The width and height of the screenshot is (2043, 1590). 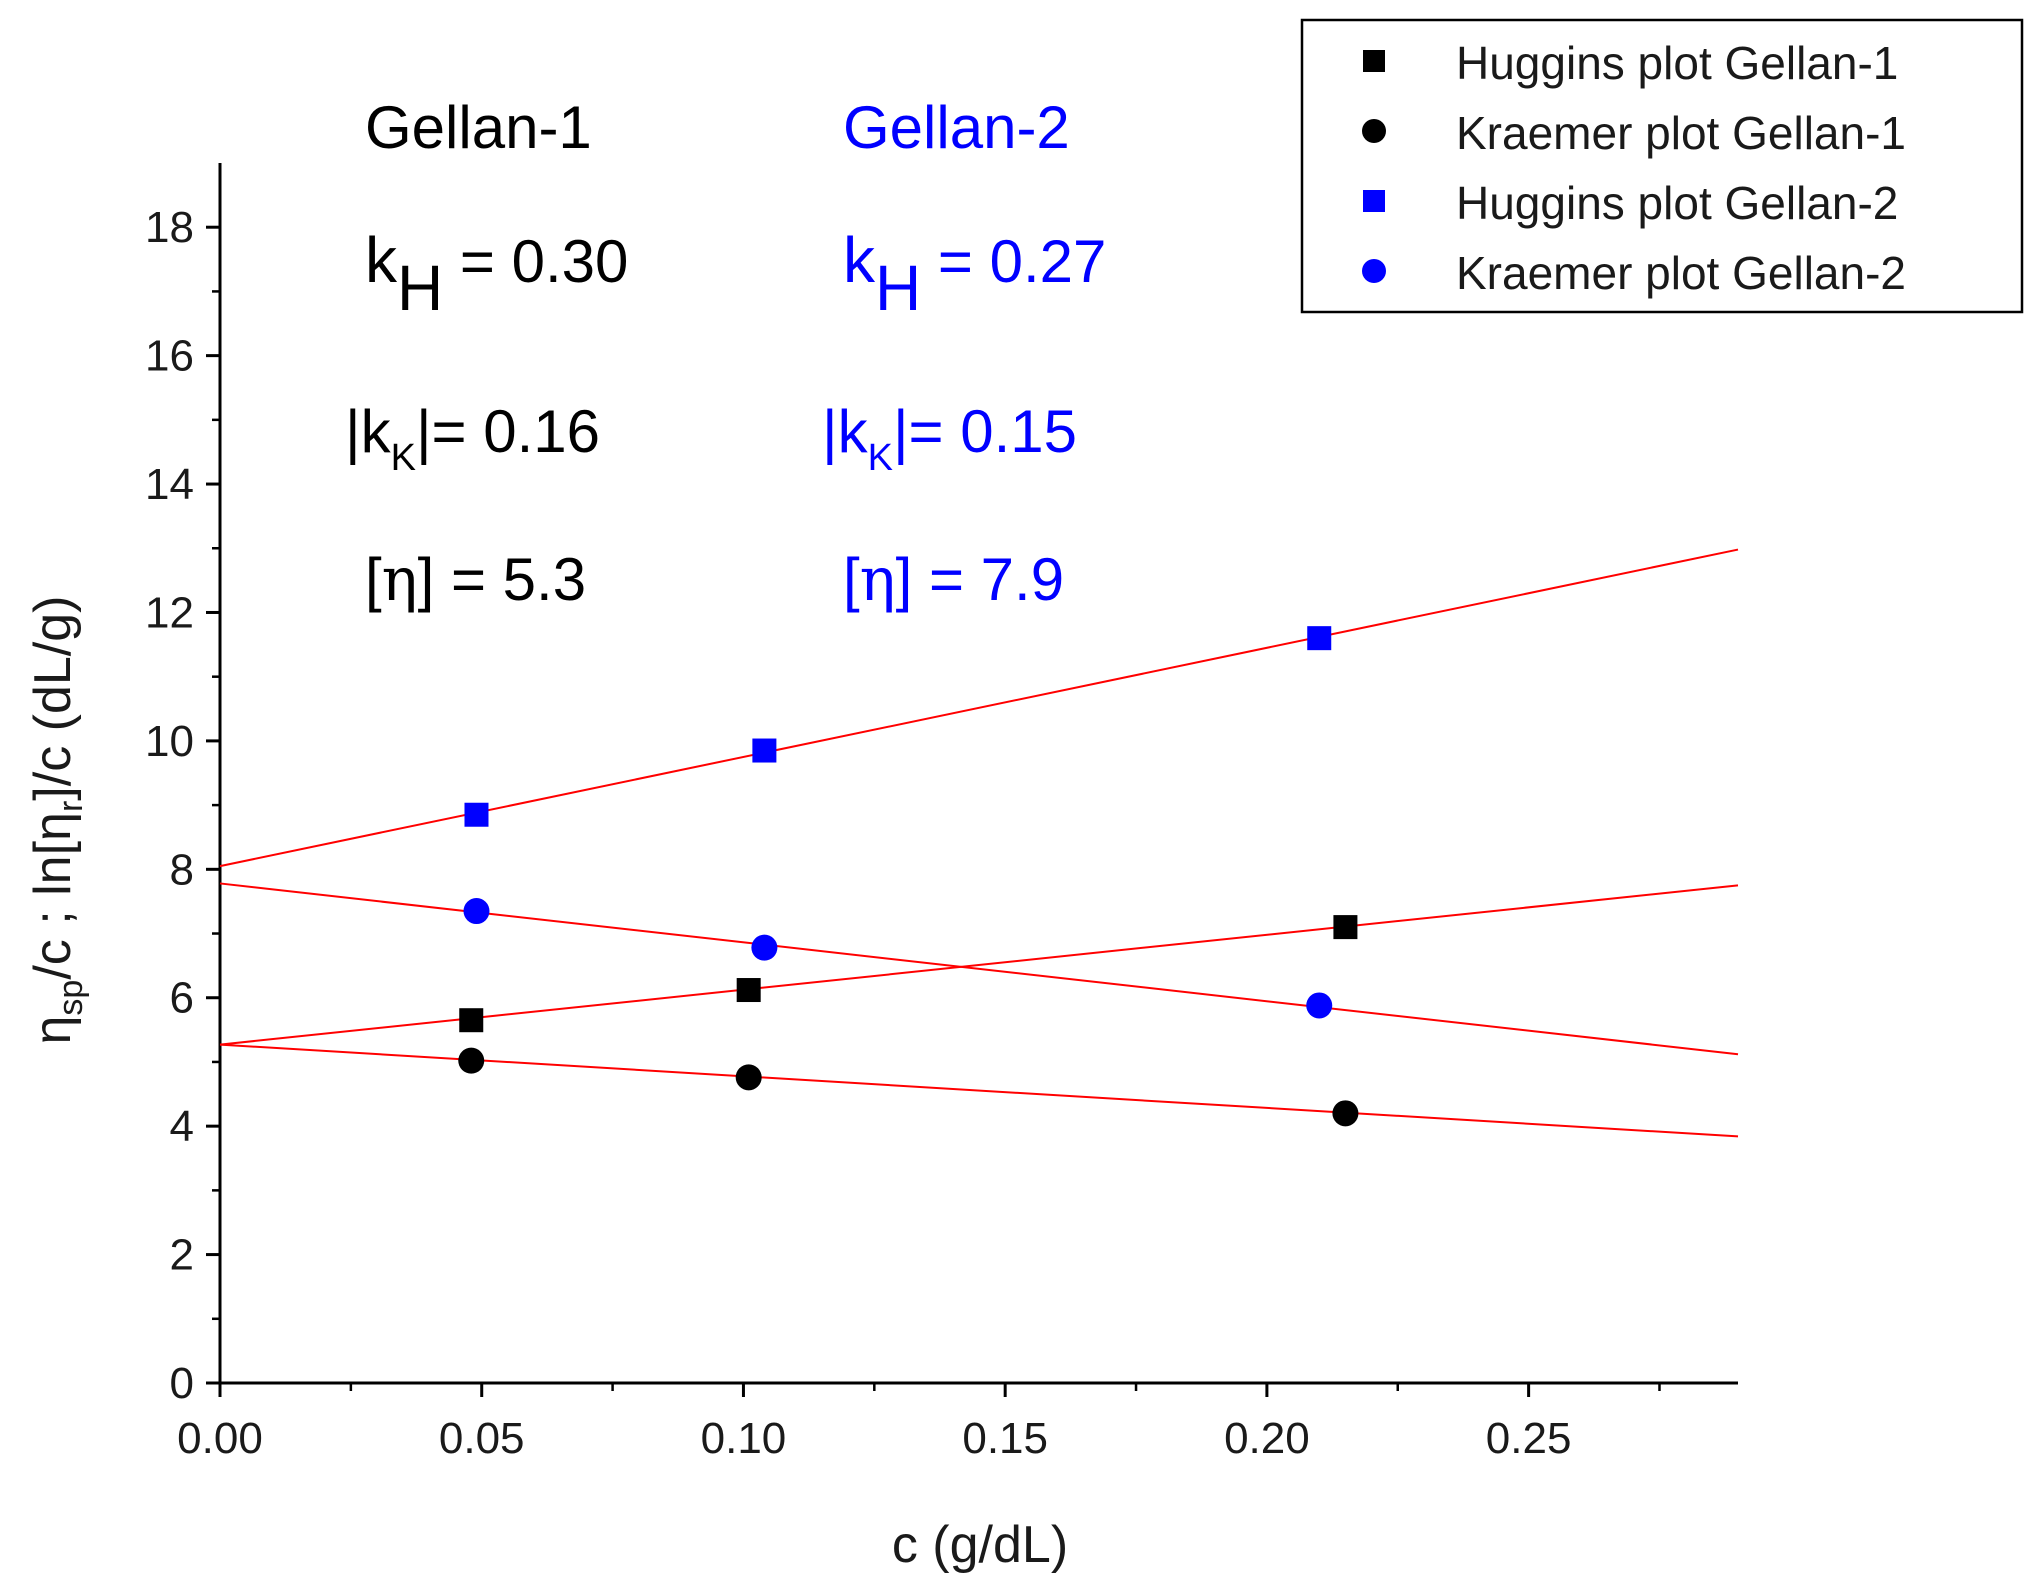 I want to click on x-tick-label: 0.15, so click(x=1005, y=1438).